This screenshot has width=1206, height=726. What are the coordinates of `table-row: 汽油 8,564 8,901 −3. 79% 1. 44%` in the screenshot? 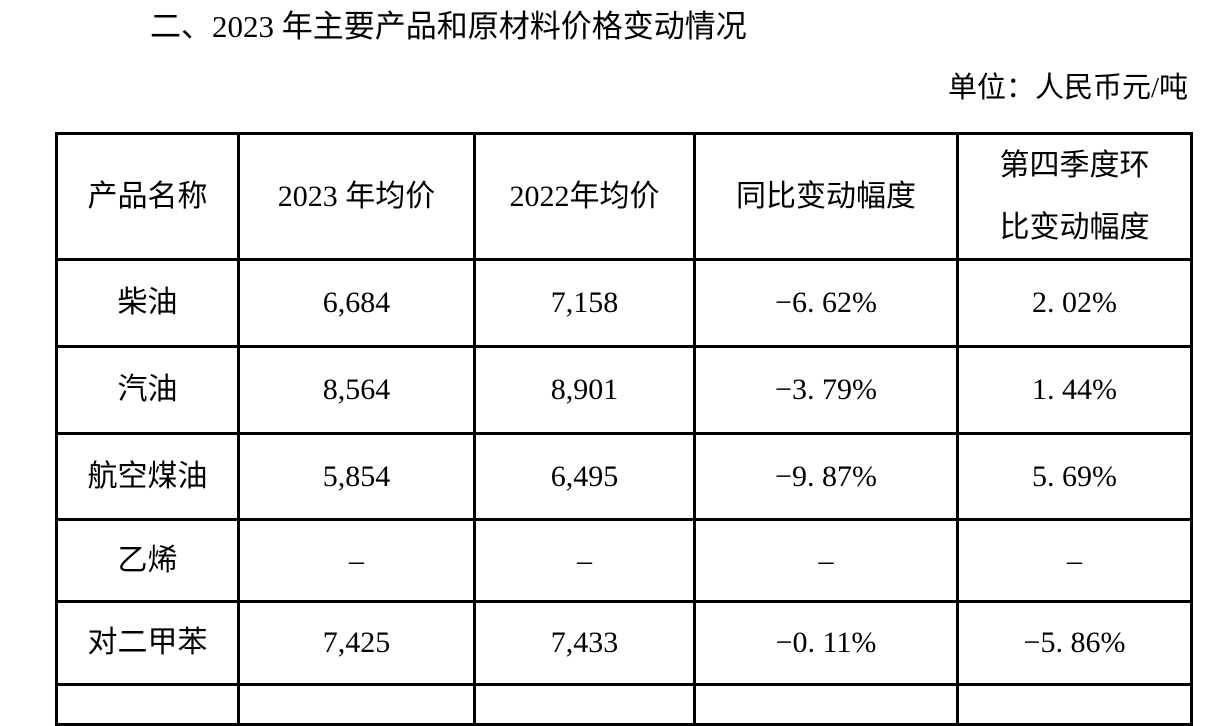 It's located at (624, 390).